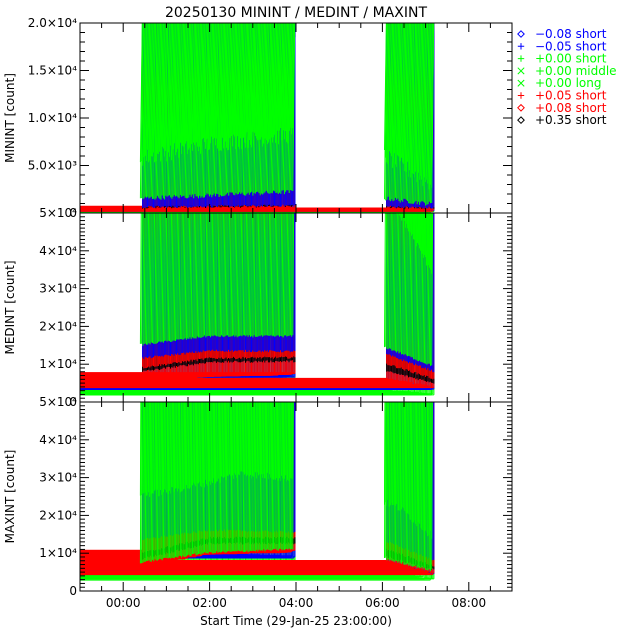  Describe the element at coordinates (562, 34) in the screenshot. I see `legend-item: −0.08 short` at that location.